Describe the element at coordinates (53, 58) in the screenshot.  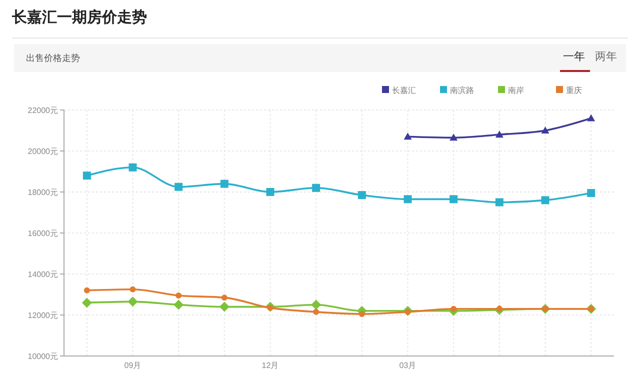
I see `chart-subtitle: 出售价格走势` at that location.